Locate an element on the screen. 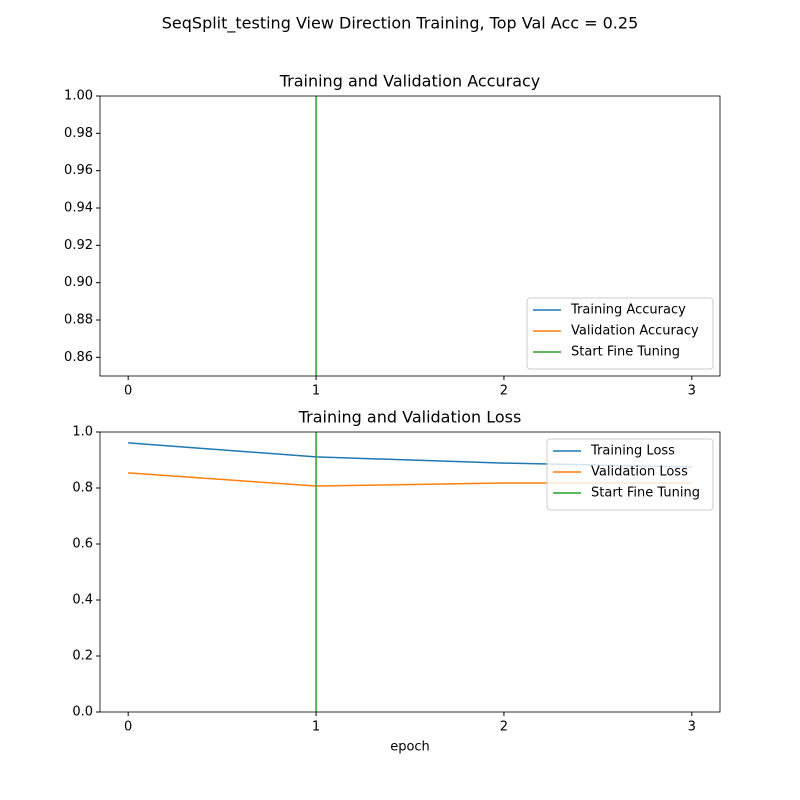 This screenshot has width=800, height=800. y-tick-label: 1.00 is located at coordinates (78, 96).